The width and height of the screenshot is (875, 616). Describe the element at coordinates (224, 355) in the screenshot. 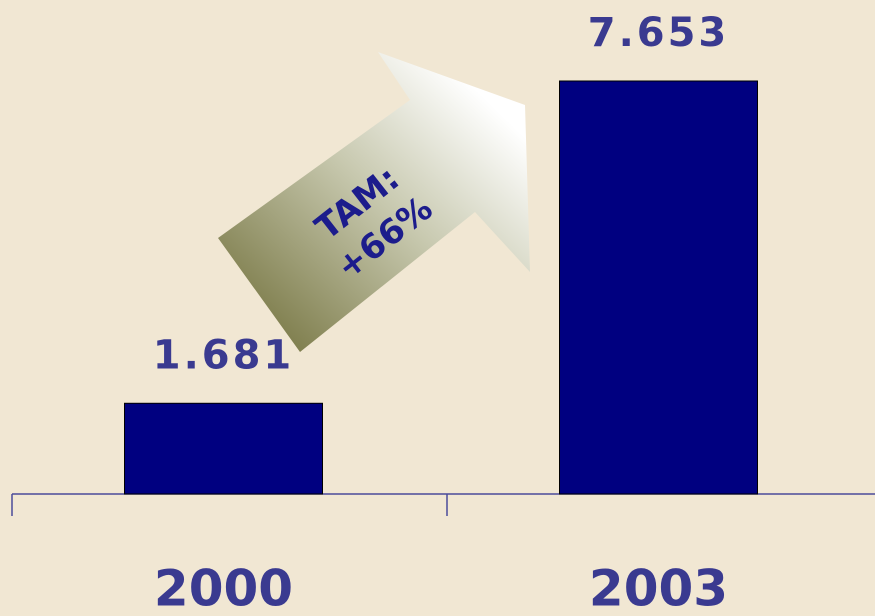

I see `value-label: 1.681` at that location.